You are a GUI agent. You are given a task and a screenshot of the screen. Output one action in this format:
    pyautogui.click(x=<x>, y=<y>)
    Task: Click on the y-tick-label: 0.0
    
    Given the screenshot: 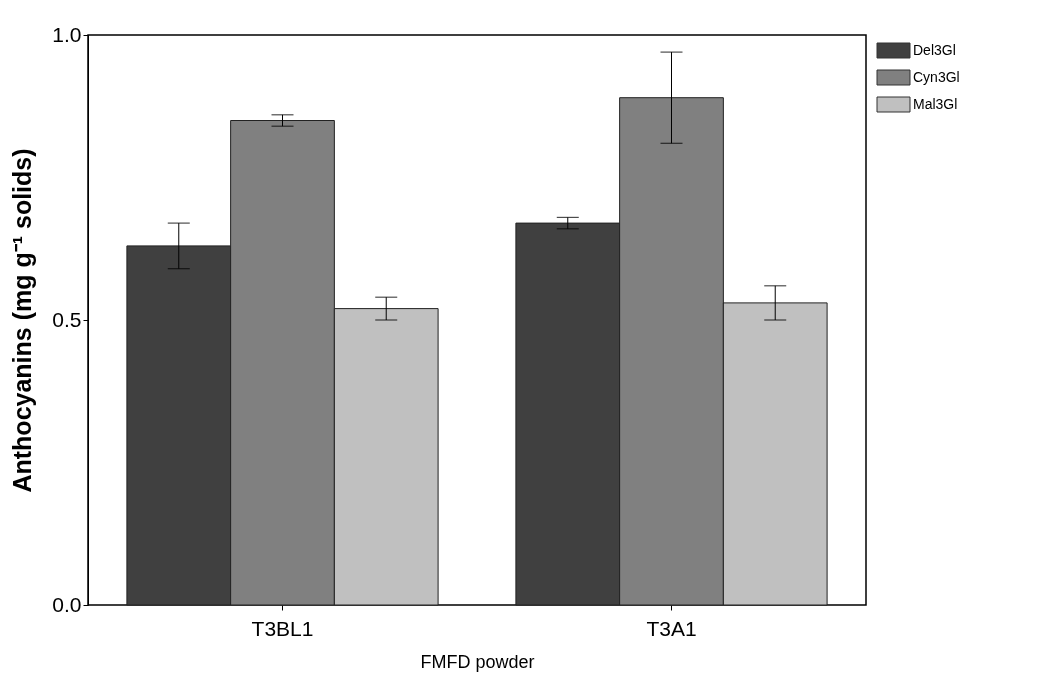 What is the action you would take?
    pyautogui.click(x=67, y=604)
    